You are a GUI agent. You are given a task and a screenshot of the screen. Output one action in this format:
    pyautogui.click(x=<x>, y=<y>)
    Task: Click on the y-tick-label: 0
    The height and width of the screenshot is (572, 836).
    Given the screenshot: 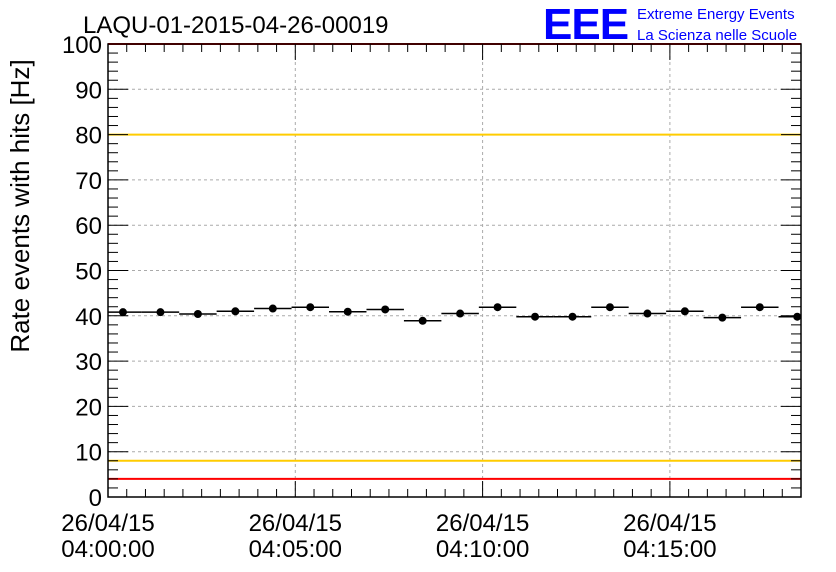 What is the action you would take?
    pyautogui.click(x=95, y=498)
    